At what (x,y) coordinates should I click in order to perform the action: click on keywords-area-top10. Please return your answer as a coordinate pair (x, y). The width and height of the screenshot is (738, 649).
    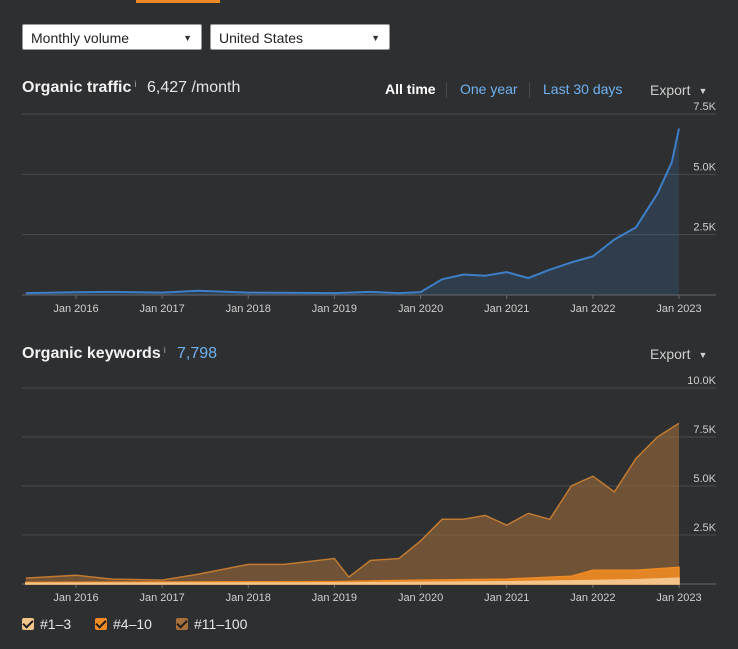
    Looking at the image, I should click on (352, 575).